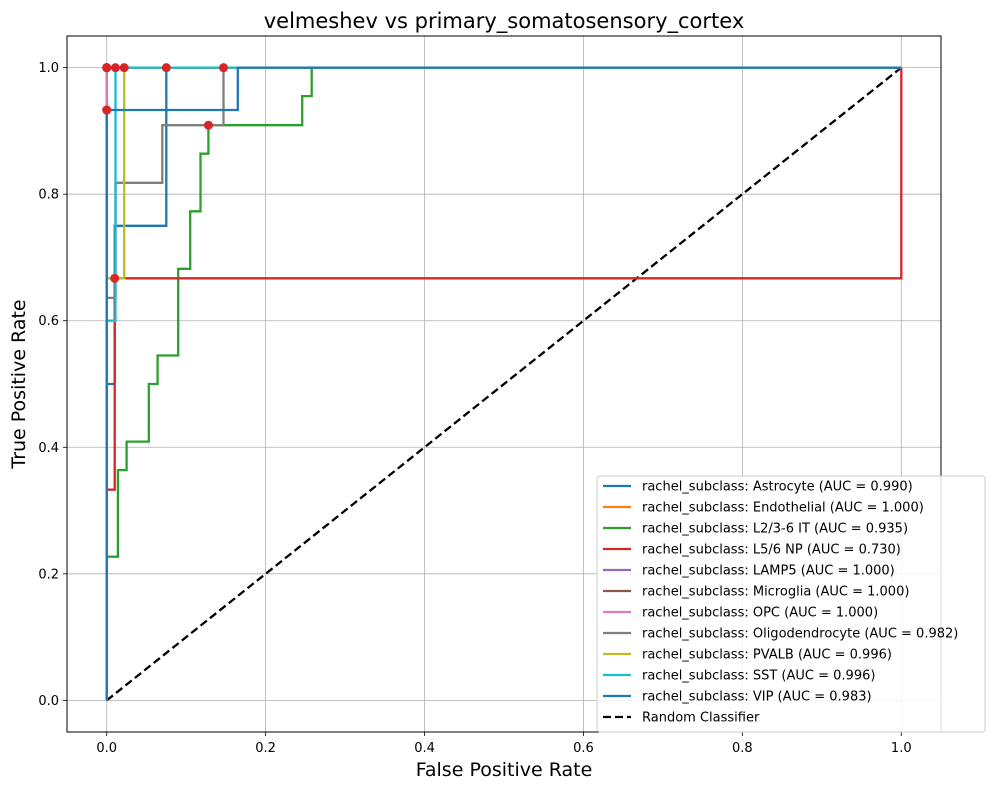 Image resolution: width=994 pixels, height=790 pixels. What do you see at coordinates (48, 448) in the screenshot?
I see `y-tick-label: 0.4` at bounding box center [48, 448].